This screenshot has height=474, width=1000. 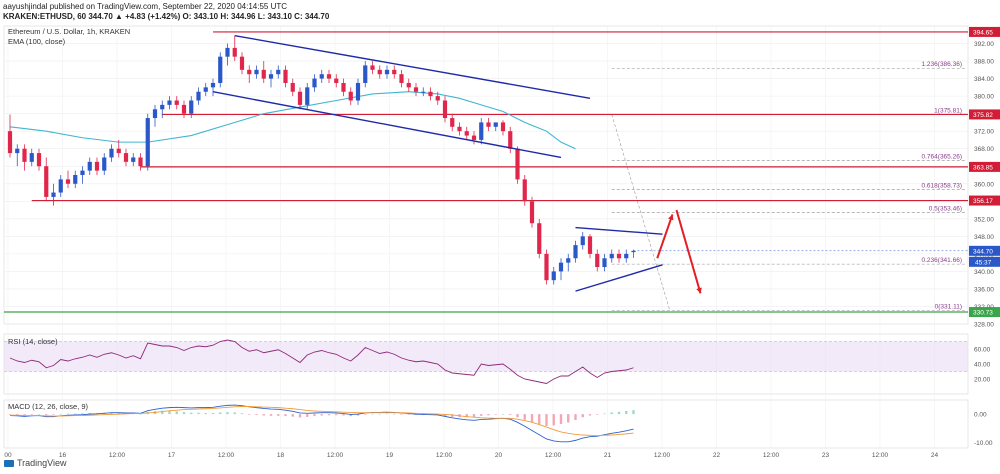 I want to click on time-tick-label: 22, so click(x=717, y=455).